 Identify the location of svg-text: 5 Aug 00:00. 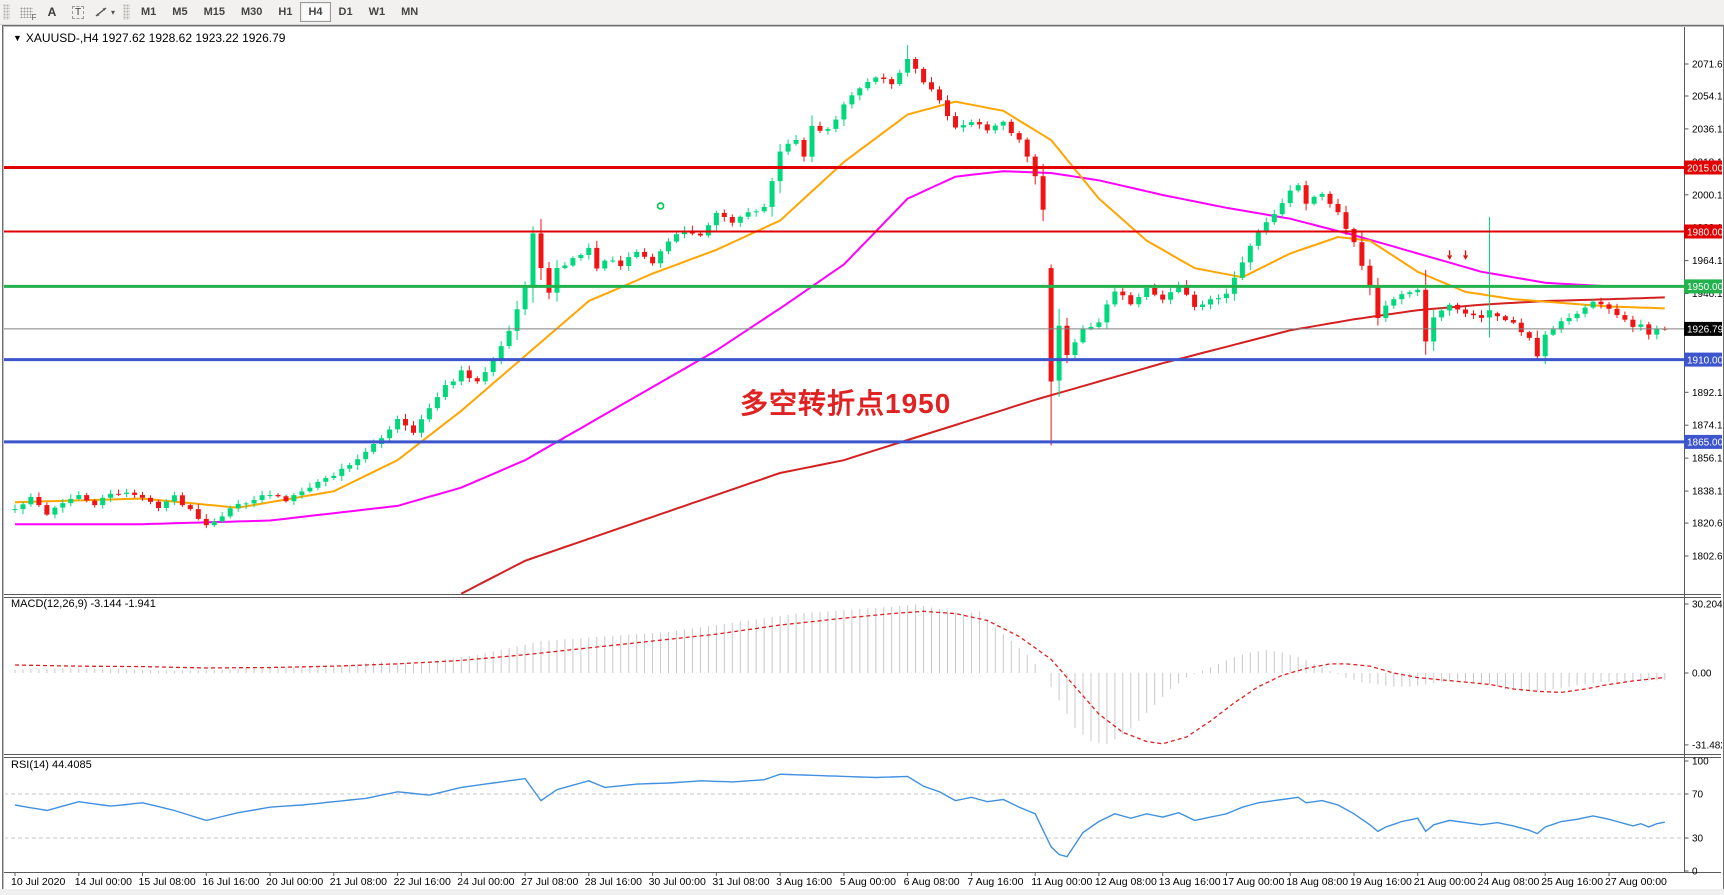
(868, 882).